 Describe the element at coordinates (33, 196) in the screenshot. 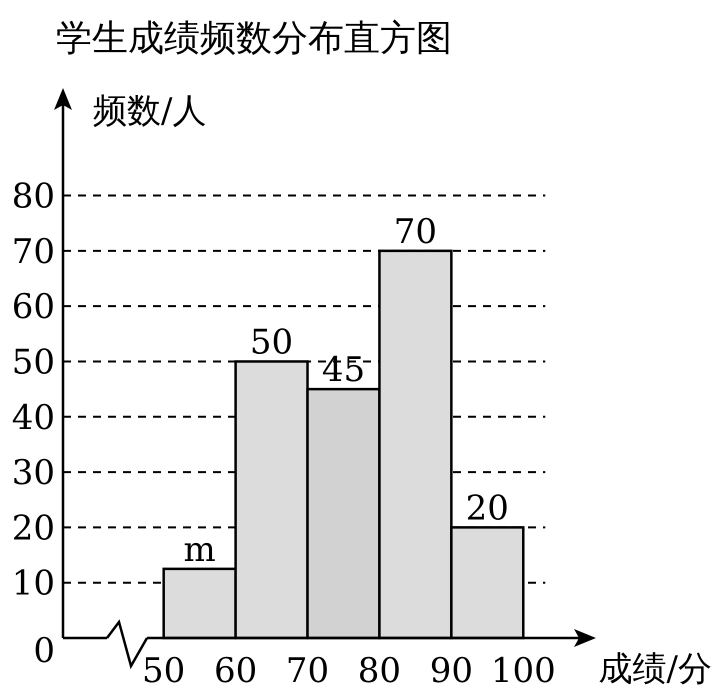

I see `y-tick-label: 80` at that location.